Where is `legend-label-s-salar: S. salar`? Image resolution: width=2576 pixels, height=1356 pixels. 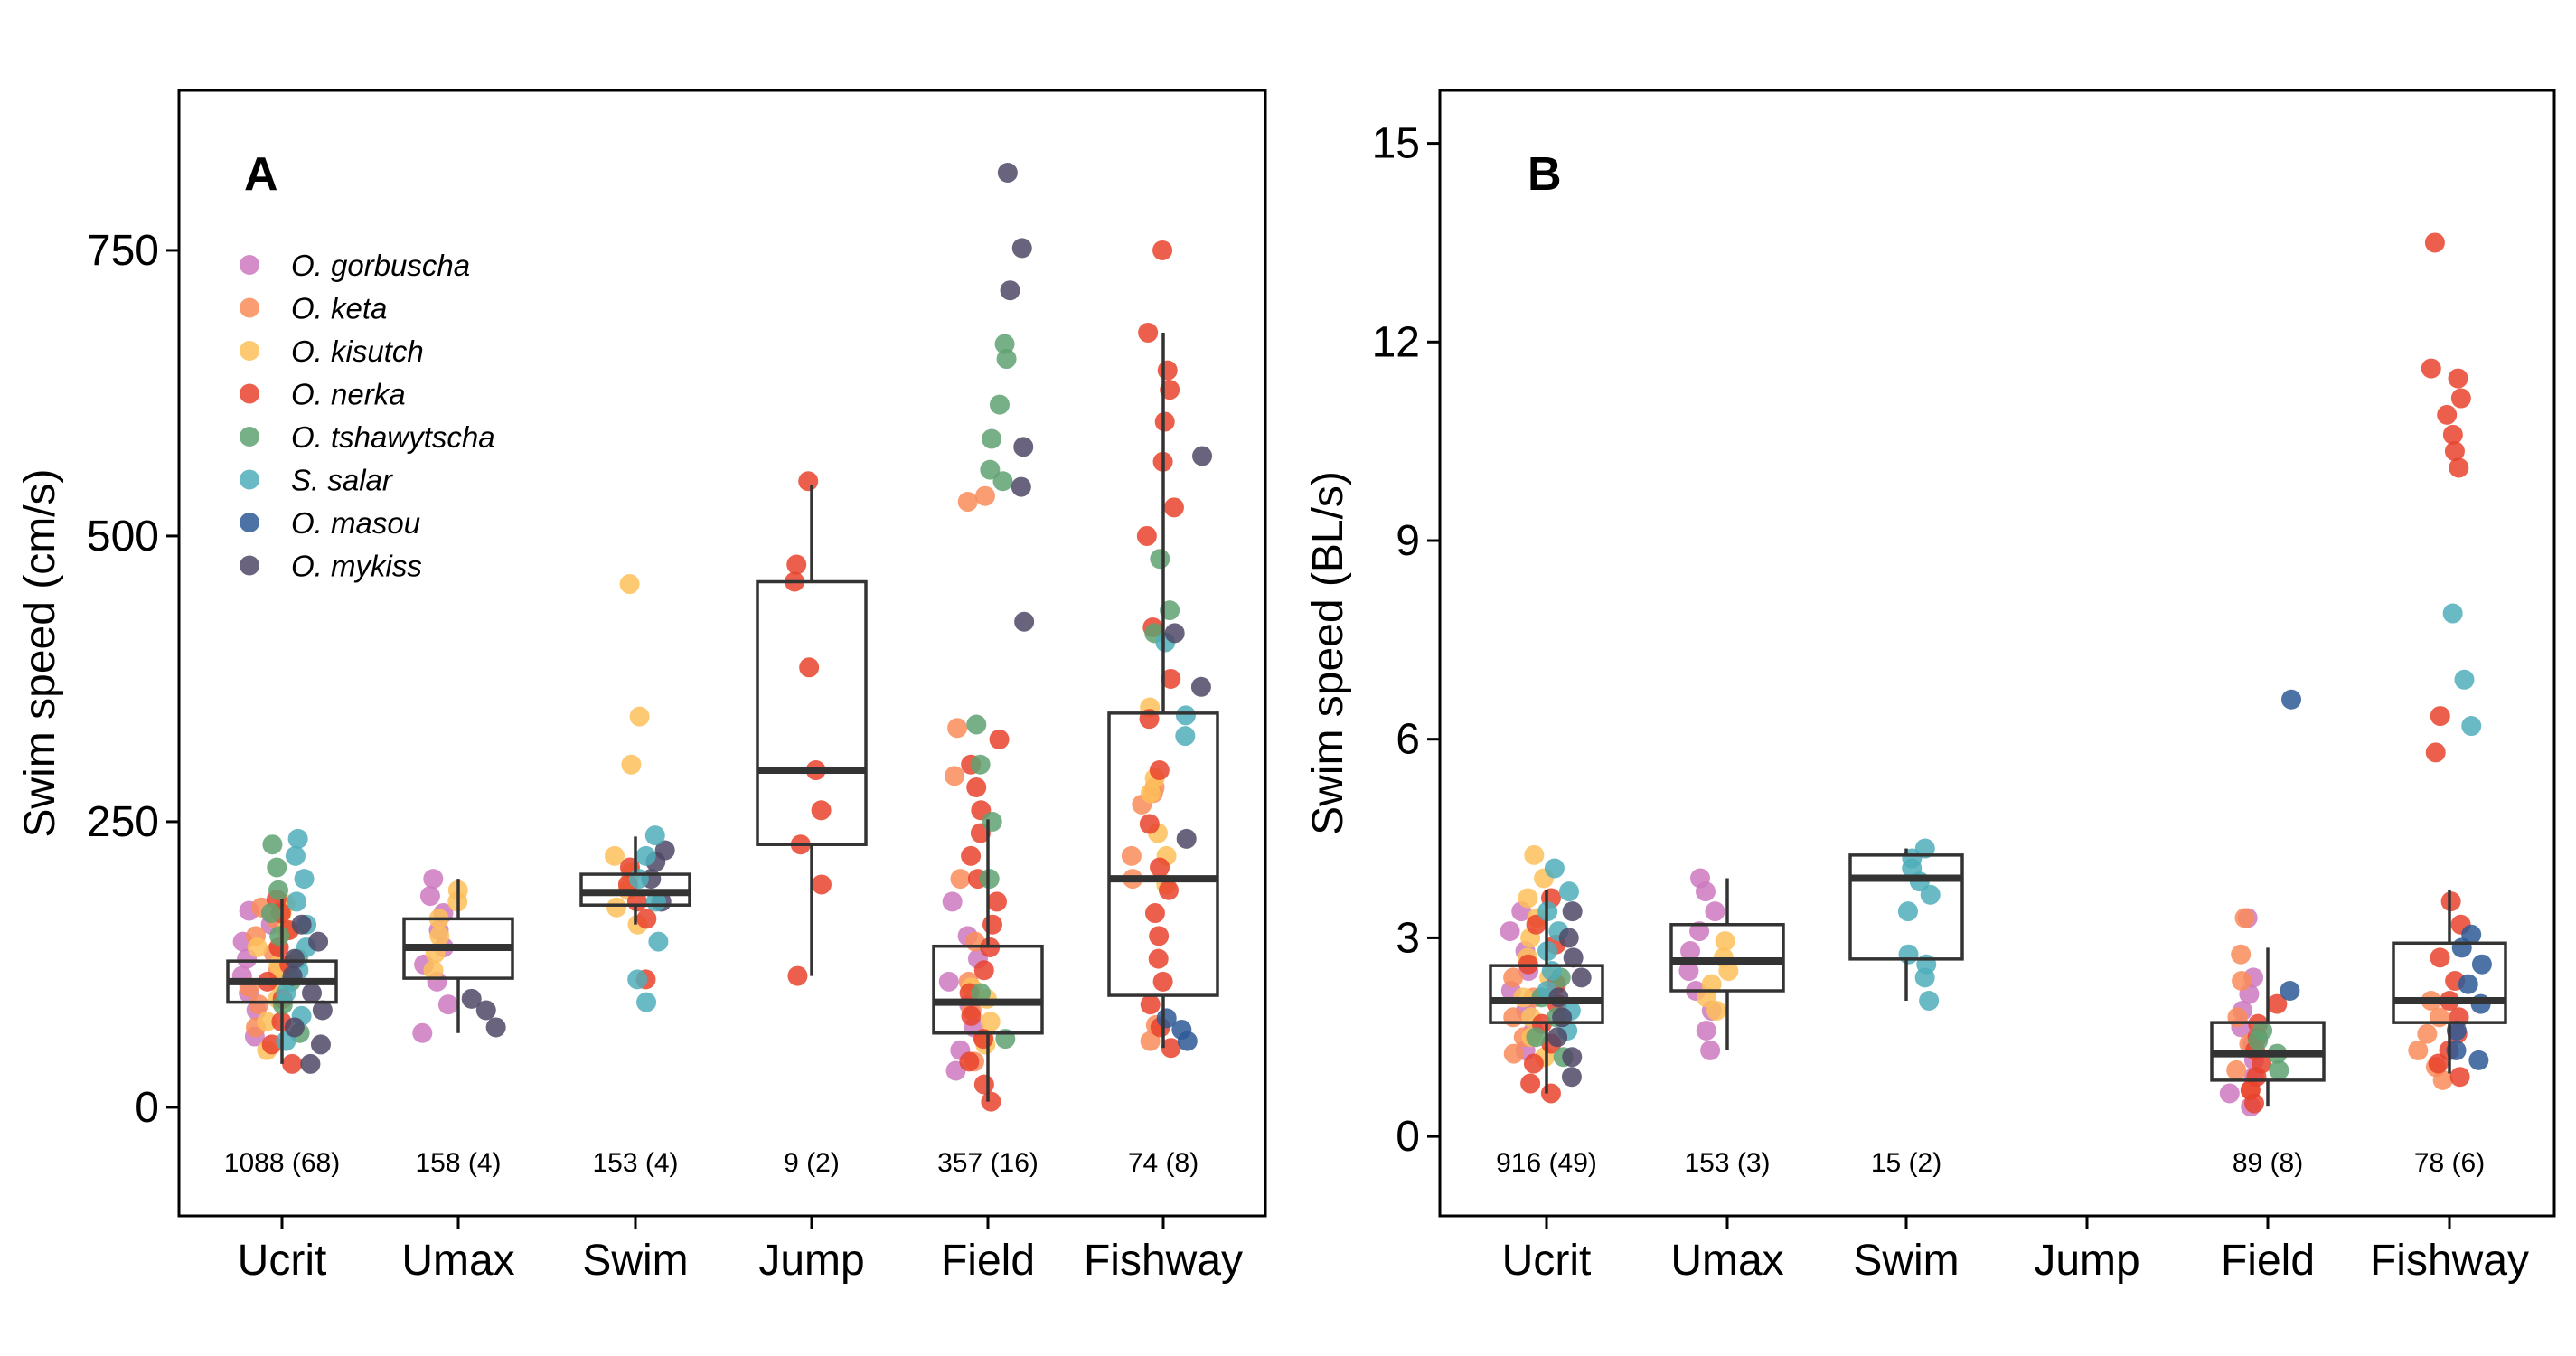
legend-label-s-salar: S. salar is located at coordinates (342, 480).